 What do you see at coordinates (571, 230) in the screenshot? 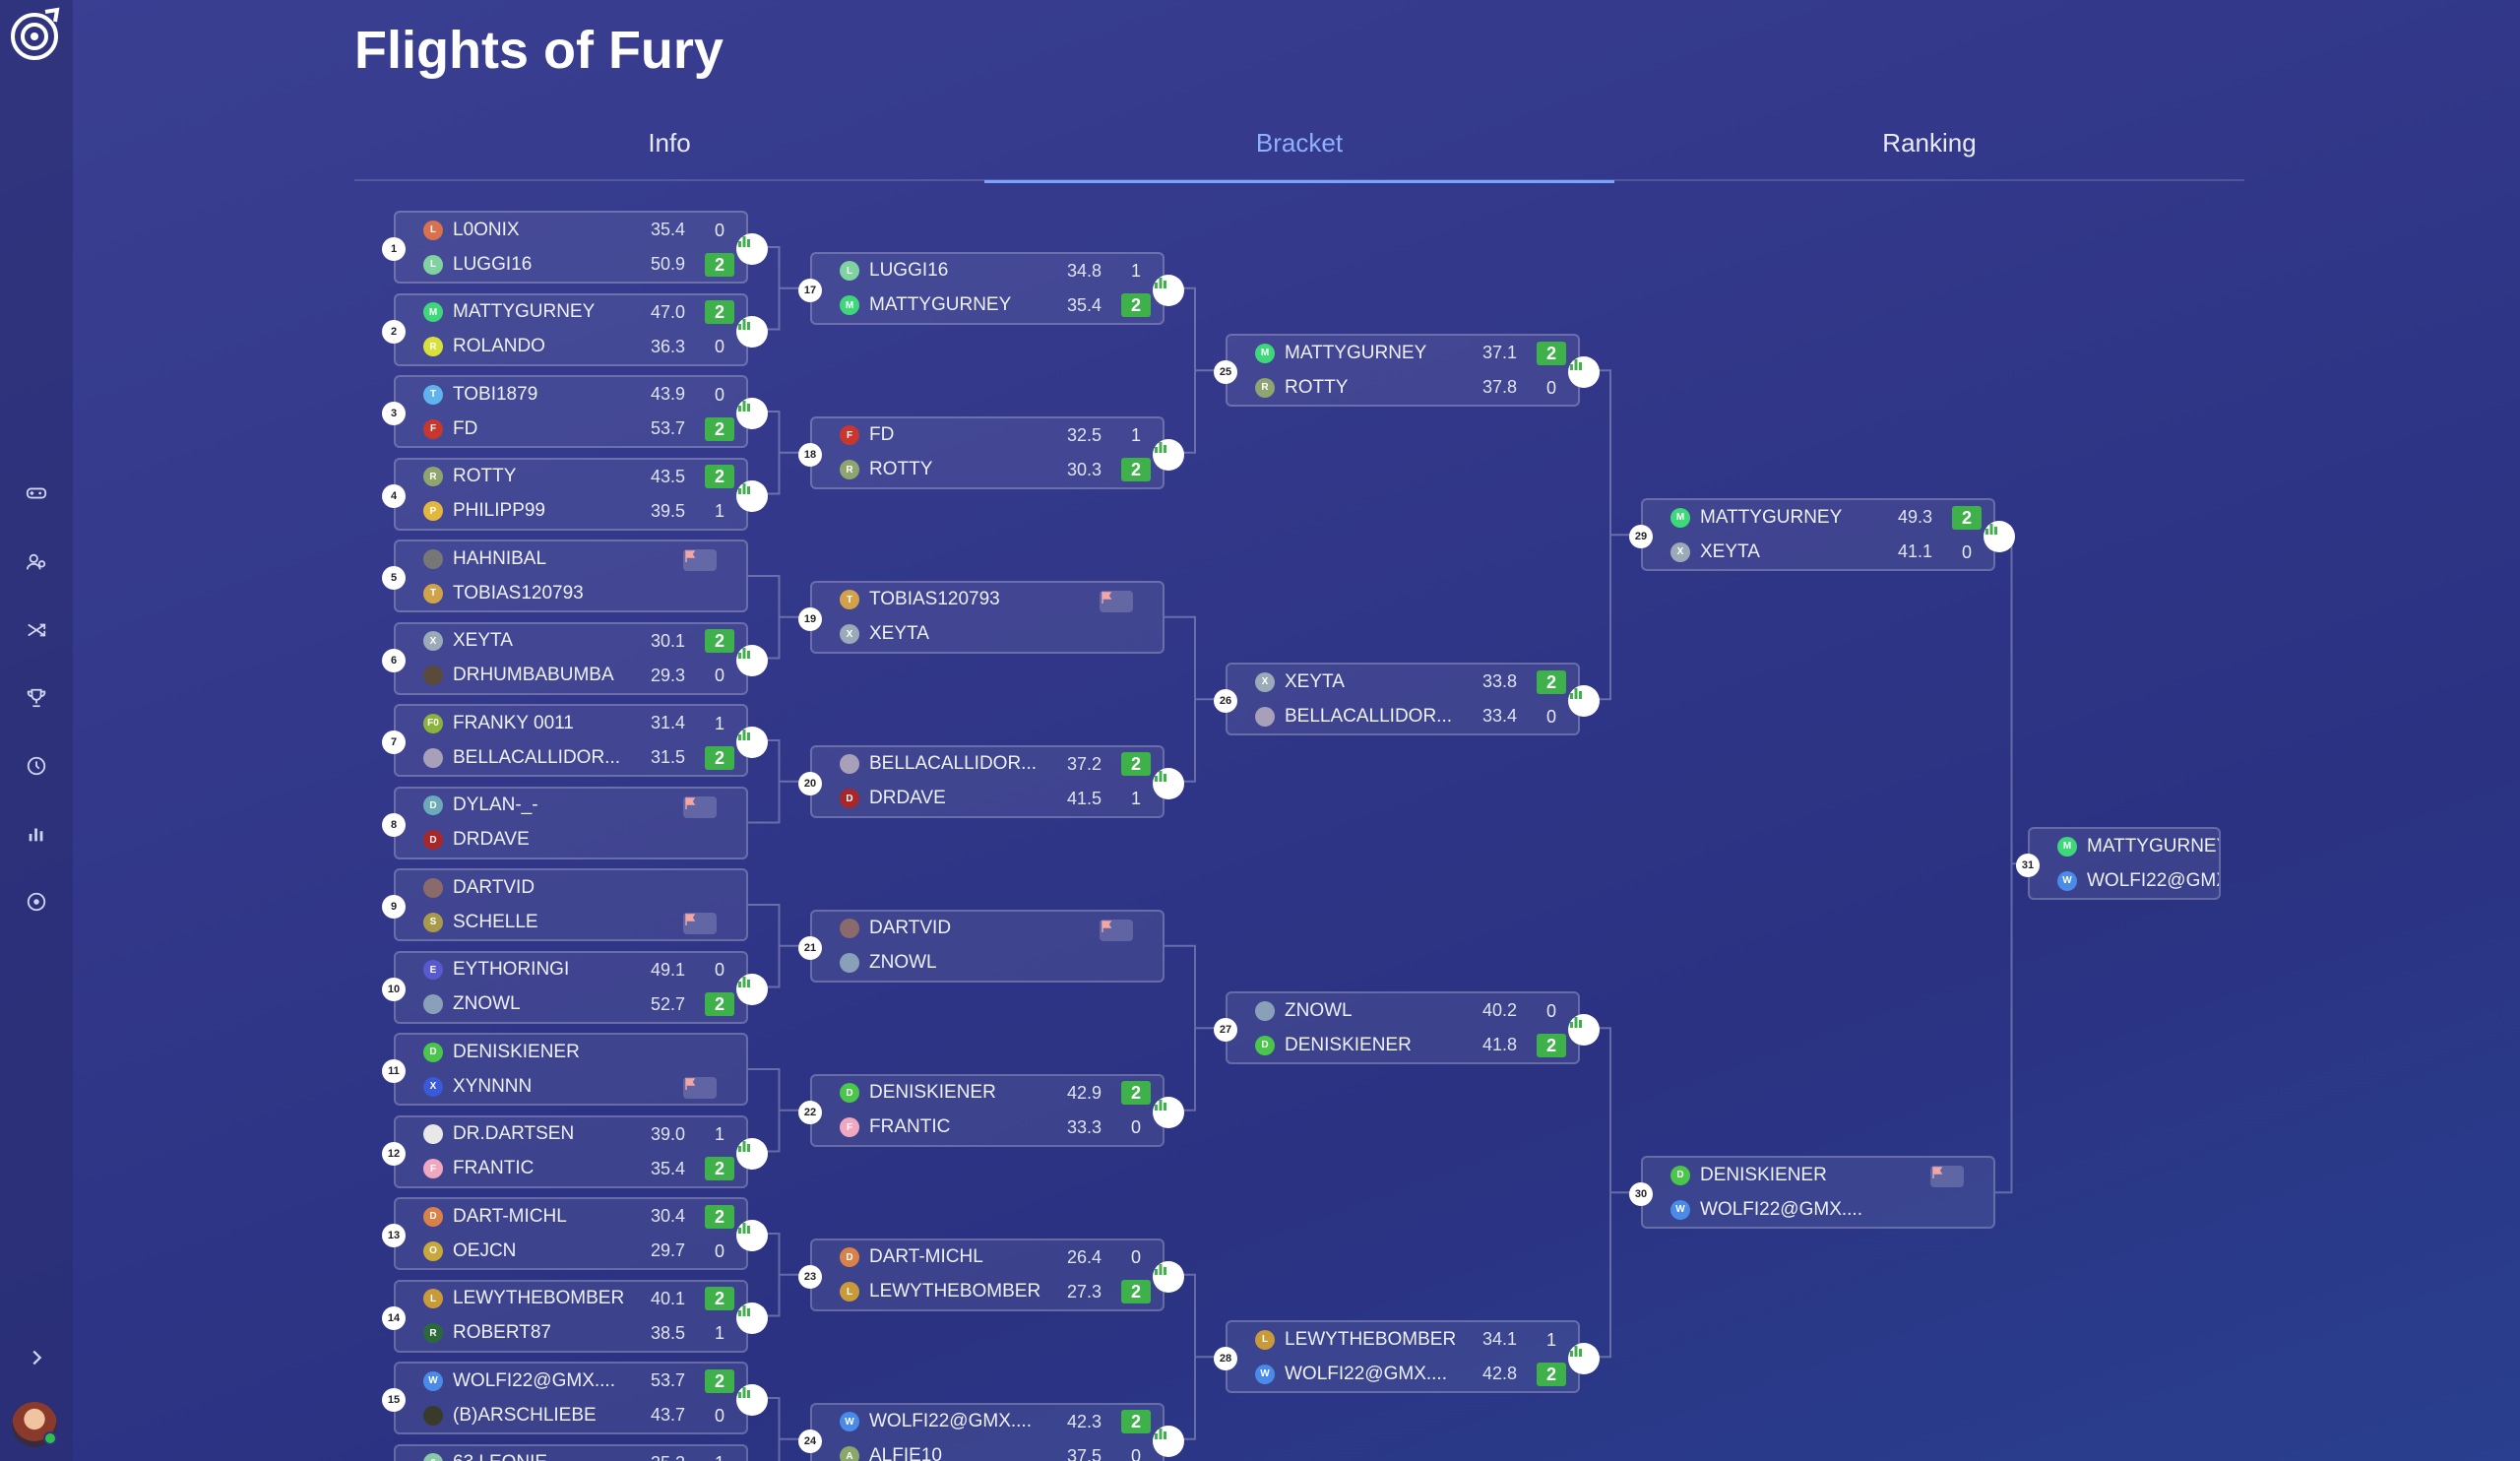
I see `player-row: L L0ONIX 35.4 0` at bounding box center [571, 230].